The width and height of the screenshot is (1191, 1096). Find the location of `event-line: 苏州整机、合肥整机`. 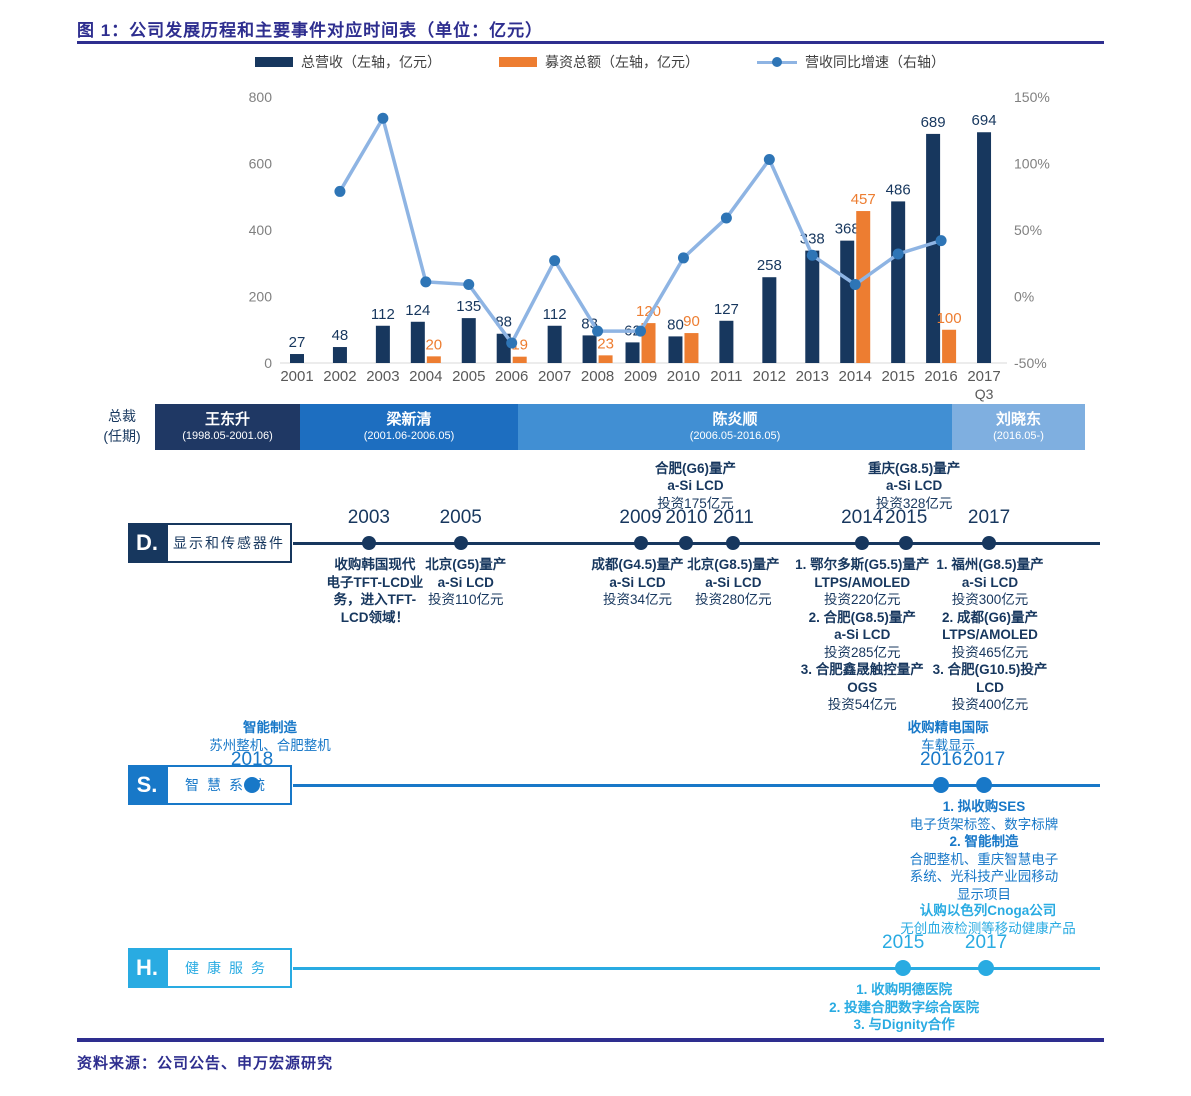

event-line: 苏州整机、合肥整机 is located at coordinates (270, 745).